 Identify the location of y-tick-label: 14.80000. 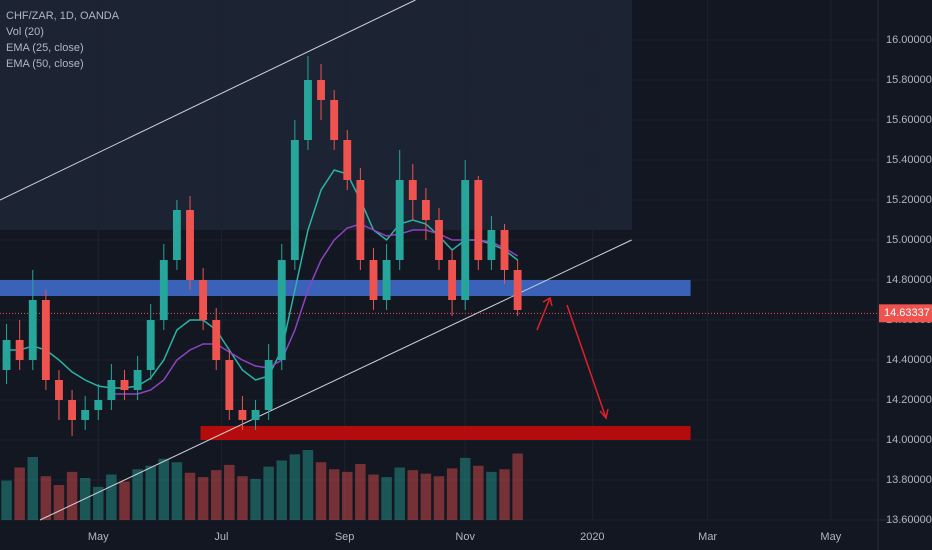
(909, 280).